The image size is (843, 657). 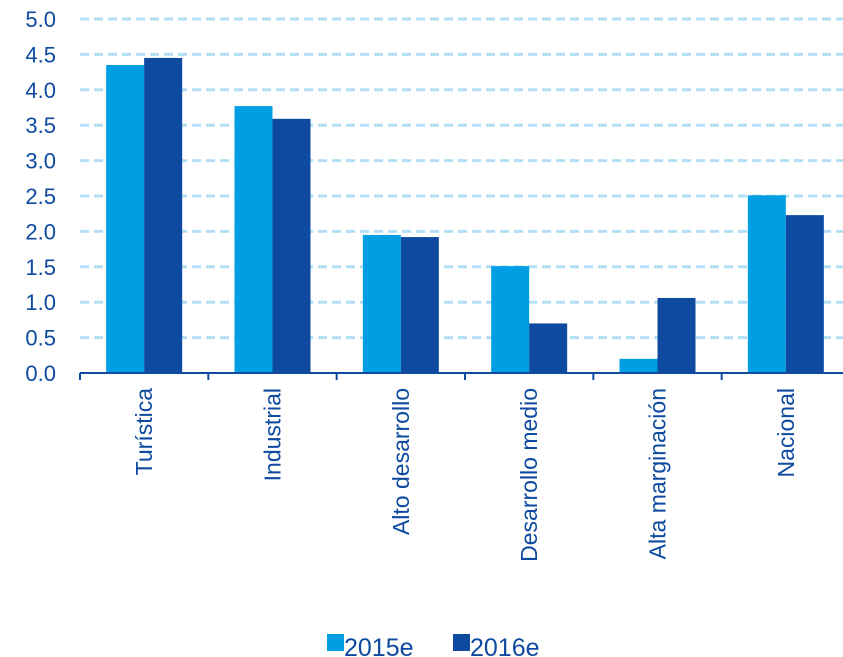 I want to click on y-axis-ticks: 0.0 0.5 1.0 1.5 2.0 2.5 3.0 3.5 4.0 4.5 5.0, so click(x=40, y=196).